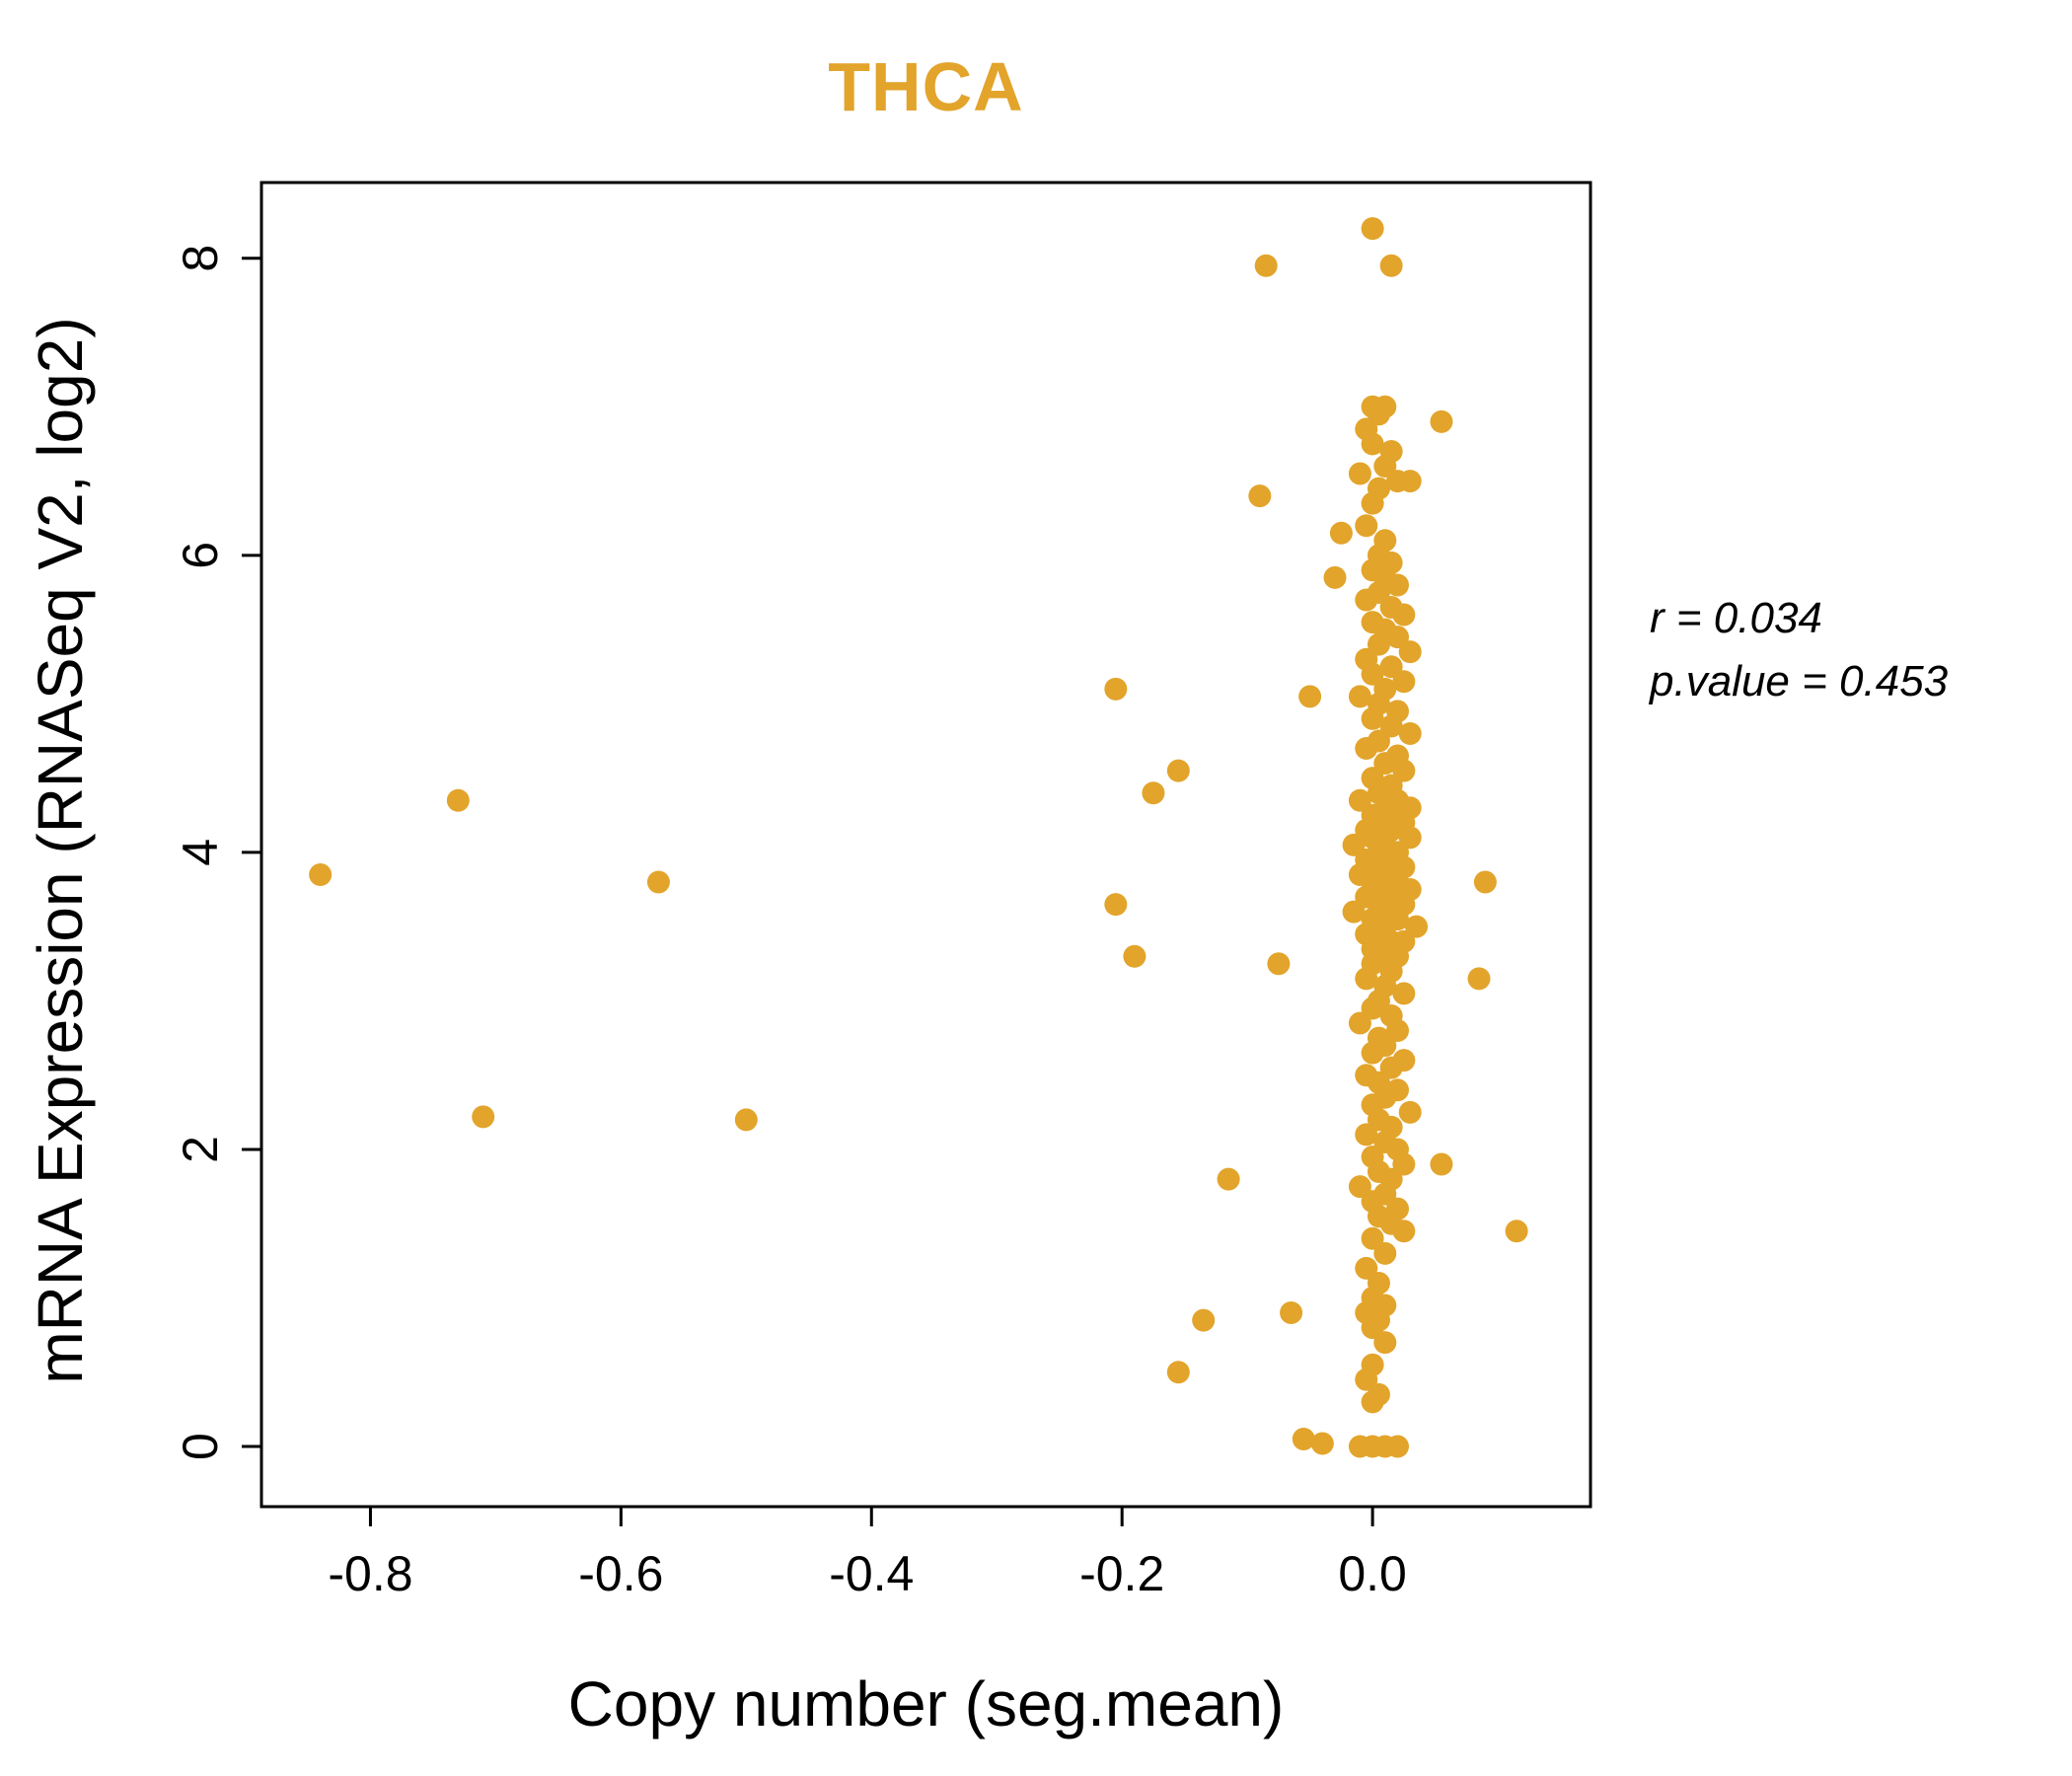 The image size is (2072, 1776). I want to click on chart-title: THCA, so click(926, 86).